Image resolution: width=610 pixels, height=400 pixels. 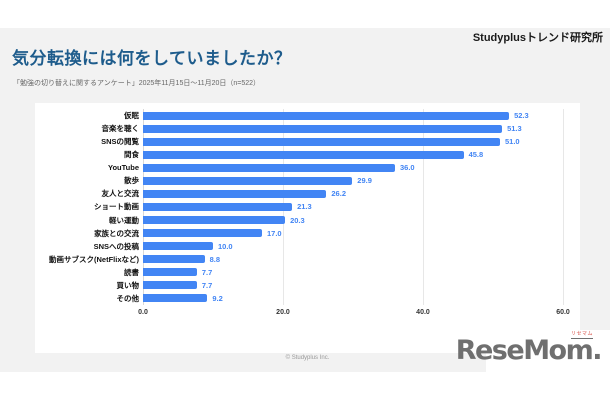 What do you see at coordinates (116, 207) in the screenshot?
I see `category-label: ショート動画` at bounding box center [116, 207].